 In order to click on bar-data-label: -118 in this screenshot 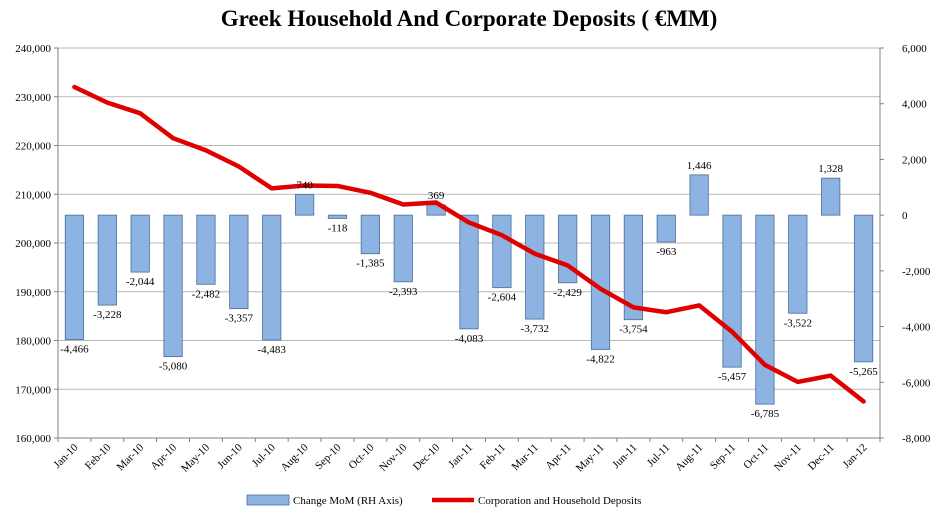, I will do `click(338, 228)`.